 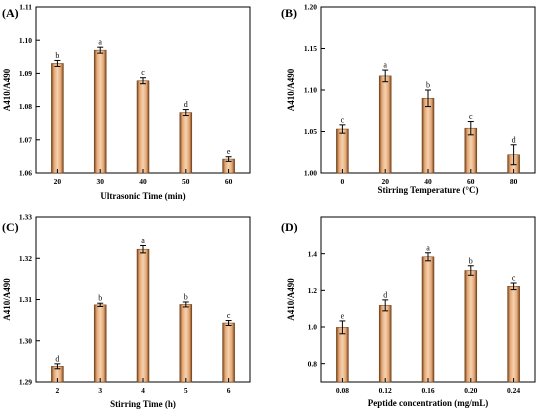 What do you see at coordinates (10, 13) in the screenshot?
I see `panel-letter: (A)` at bounding box center [10, 13].